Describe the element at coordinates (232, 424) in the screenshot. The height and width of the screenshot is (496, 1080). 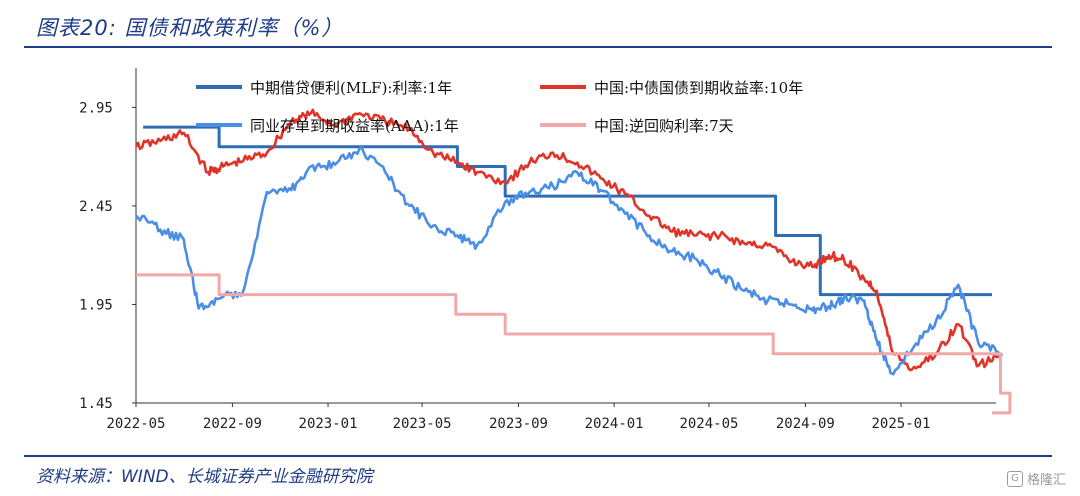
I see `x-tick-label: 2022-09` at that location.